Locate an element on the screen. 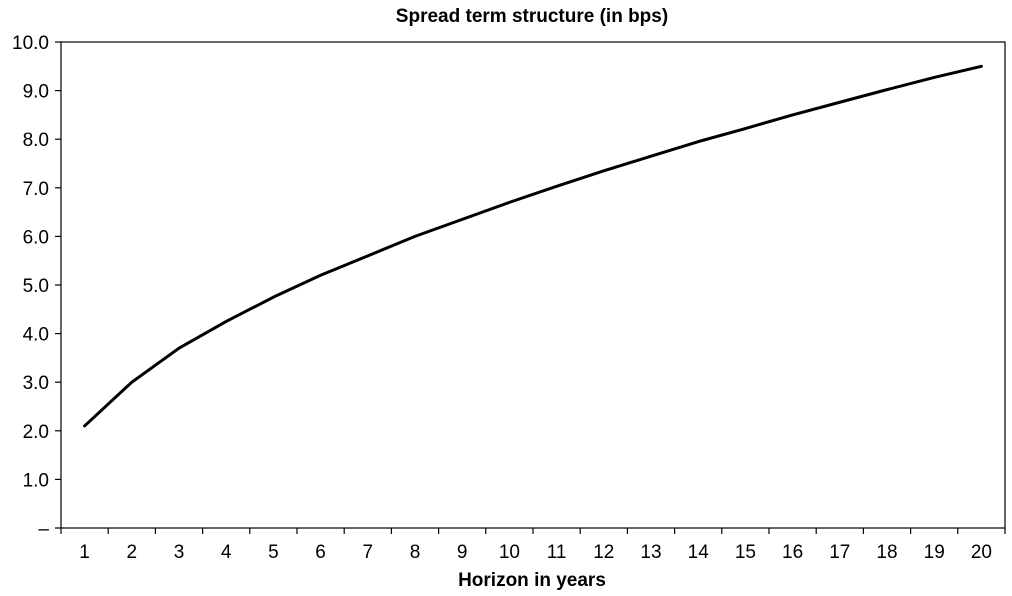 The image size is (1012, 596). x-tick-label: 11 is located at coordinates (557, 552).